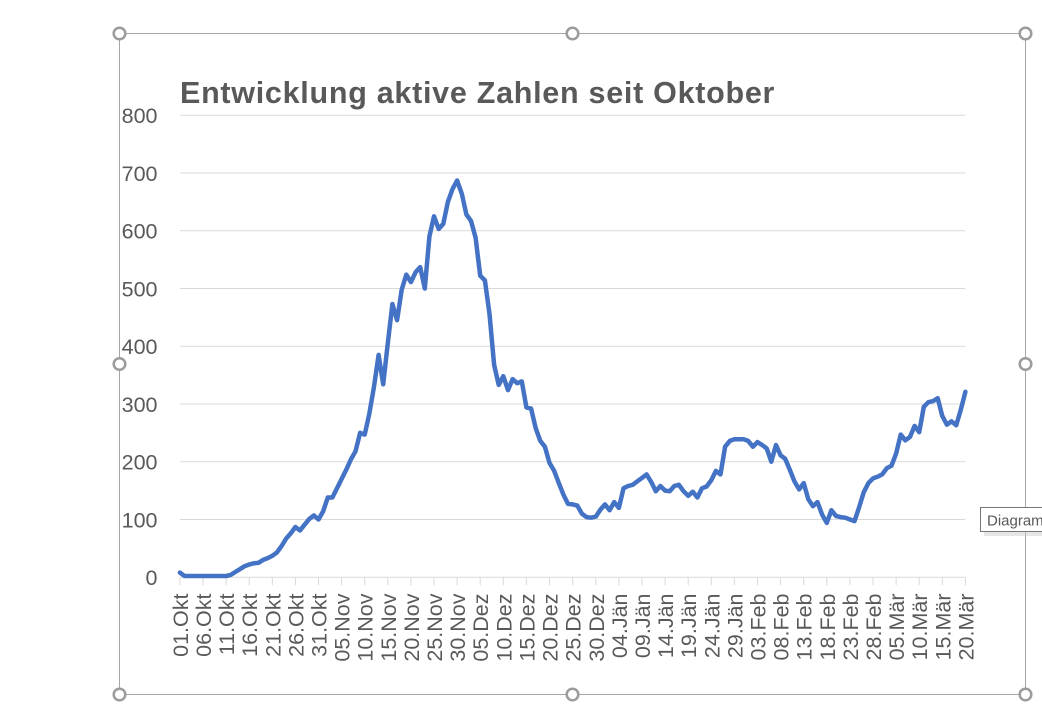 Image resolution: width=1042 pixels, height=717 pixels. What do you see at coordinates (458, 627) in the screenshot?
I see `svg-text: 30.Nov` at bounding box center [458, 627].